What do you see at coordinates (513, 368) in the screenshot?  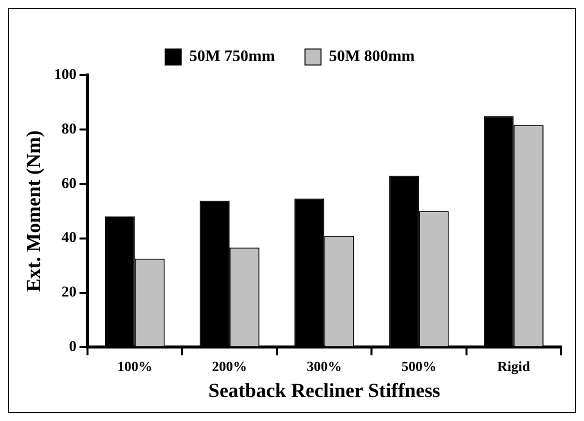 I see `x-tick-label: Rigid` at bounding box center [513, 368].